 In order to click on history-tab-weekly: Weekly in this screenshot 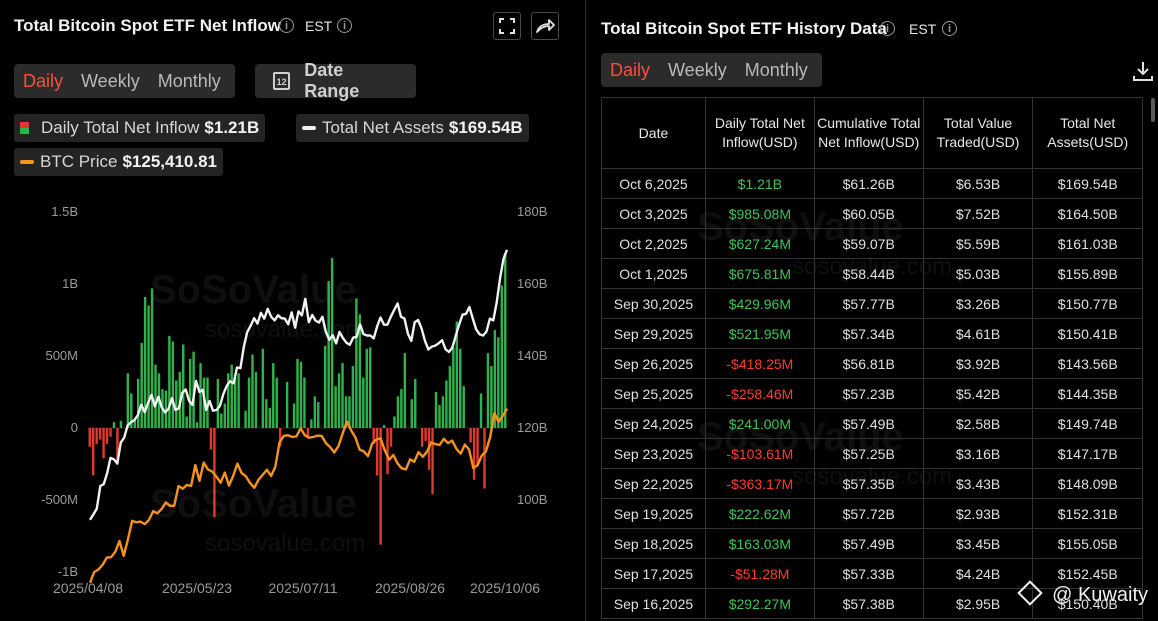, I will do `click(697, 69)`.